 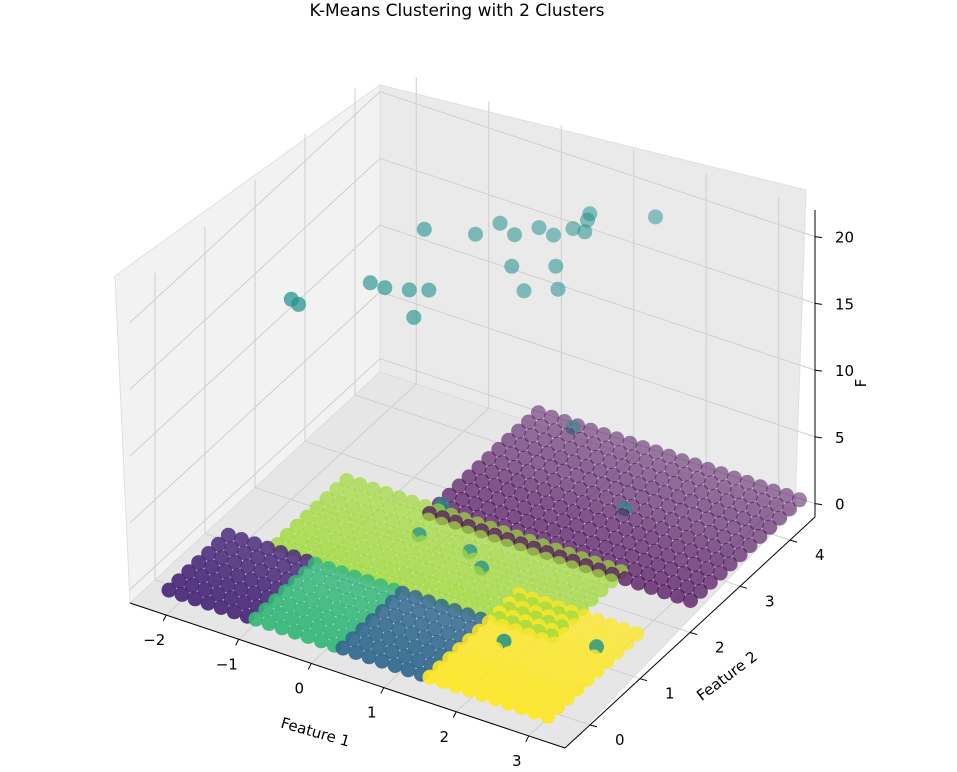 What do you see at coordinates (840, 505) in the screenshot?
I see `z-tick-label: 0` at bounding box center [840, 505].